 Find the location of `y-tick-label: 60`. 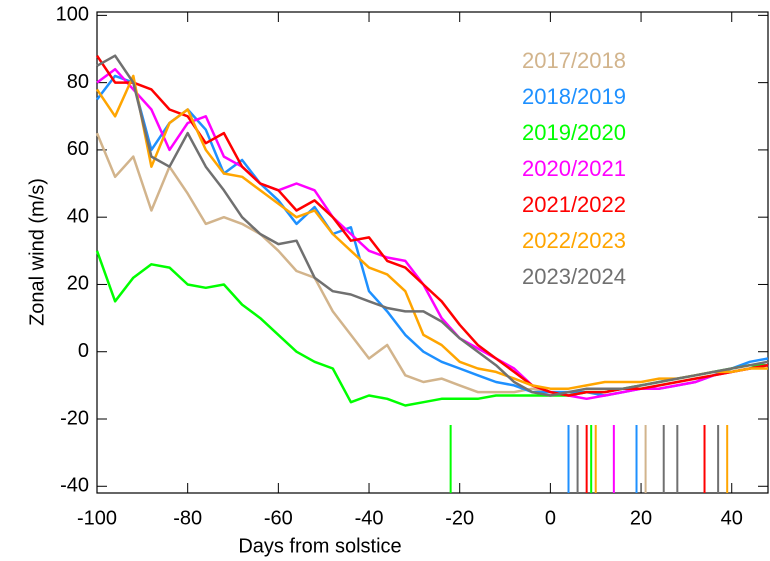

y-tick-label: 60 is located at coordinates (78, 149).